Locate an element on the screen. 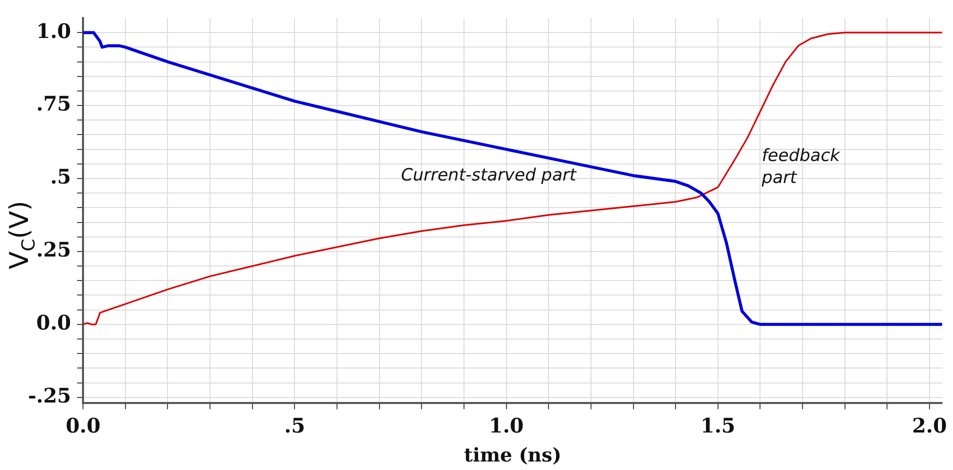 The image size is (953, 470). x-axis-title: time (ns) is located at coordinates (513, 455).